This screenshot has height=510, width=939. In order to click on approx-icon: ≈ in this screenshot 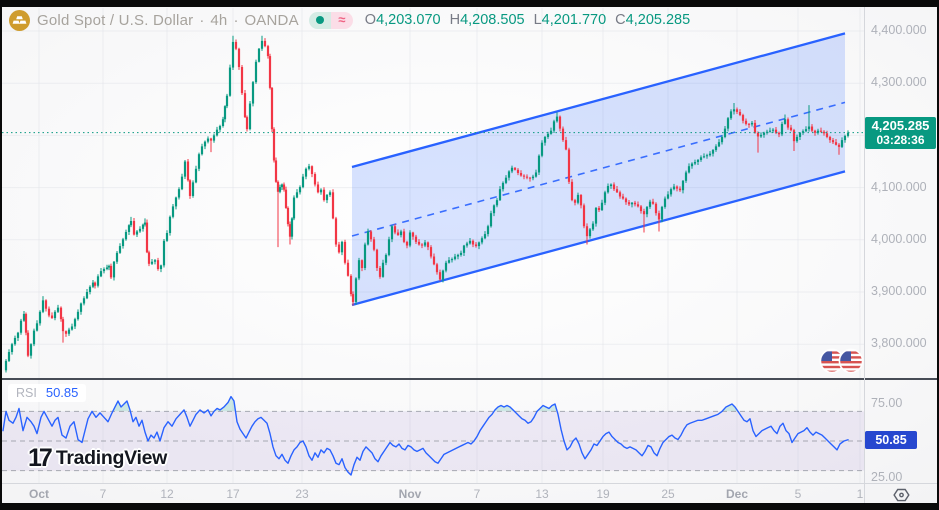, I will do `click(342, 19)`.